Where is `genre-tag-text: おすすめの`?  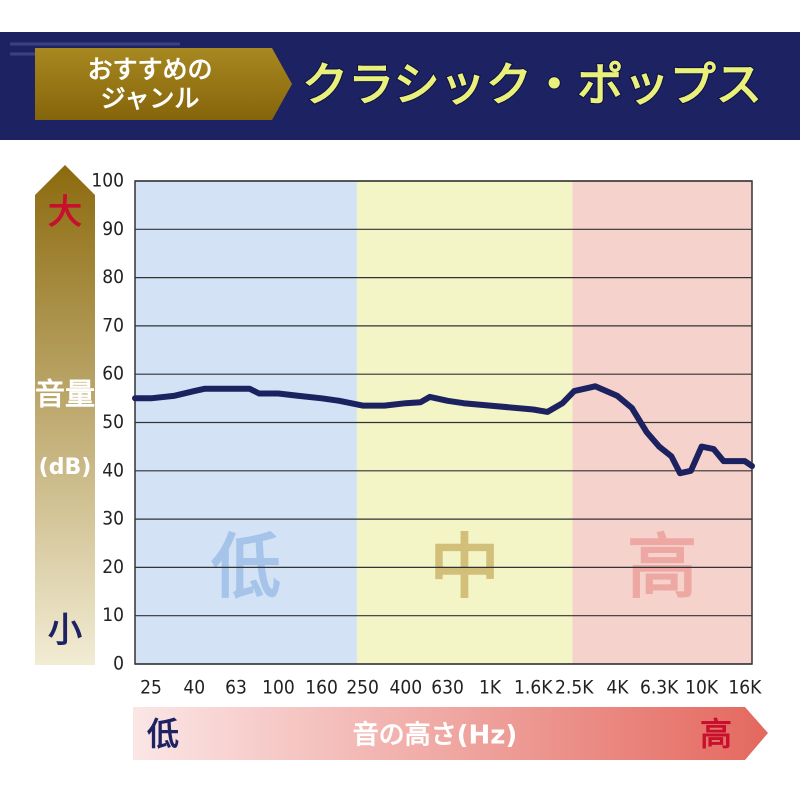
genre-tag-text: おすすめの is located at coordinates (149, 69).